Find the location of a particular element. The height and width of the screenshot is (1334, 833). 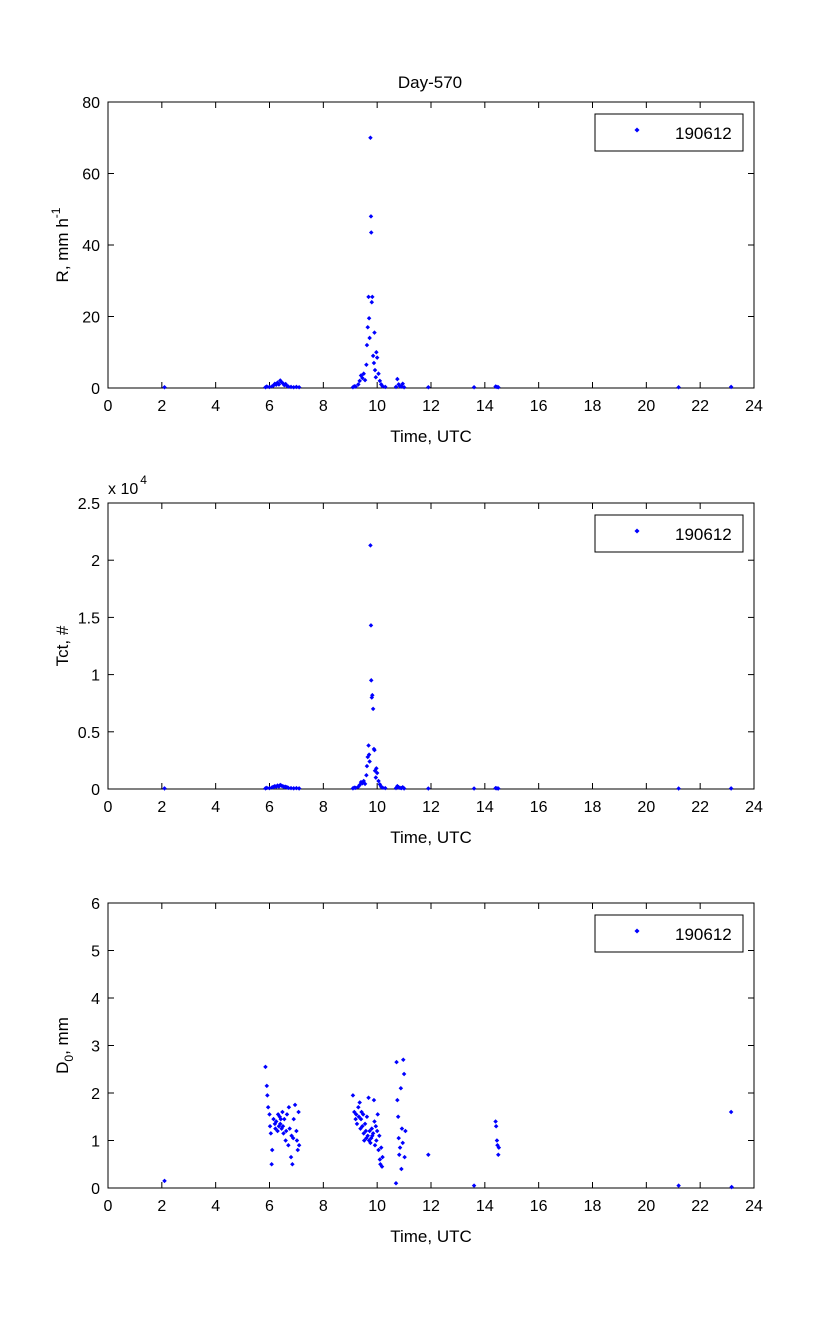

x-tick-label: 22 is located at coordinates (700, 807).